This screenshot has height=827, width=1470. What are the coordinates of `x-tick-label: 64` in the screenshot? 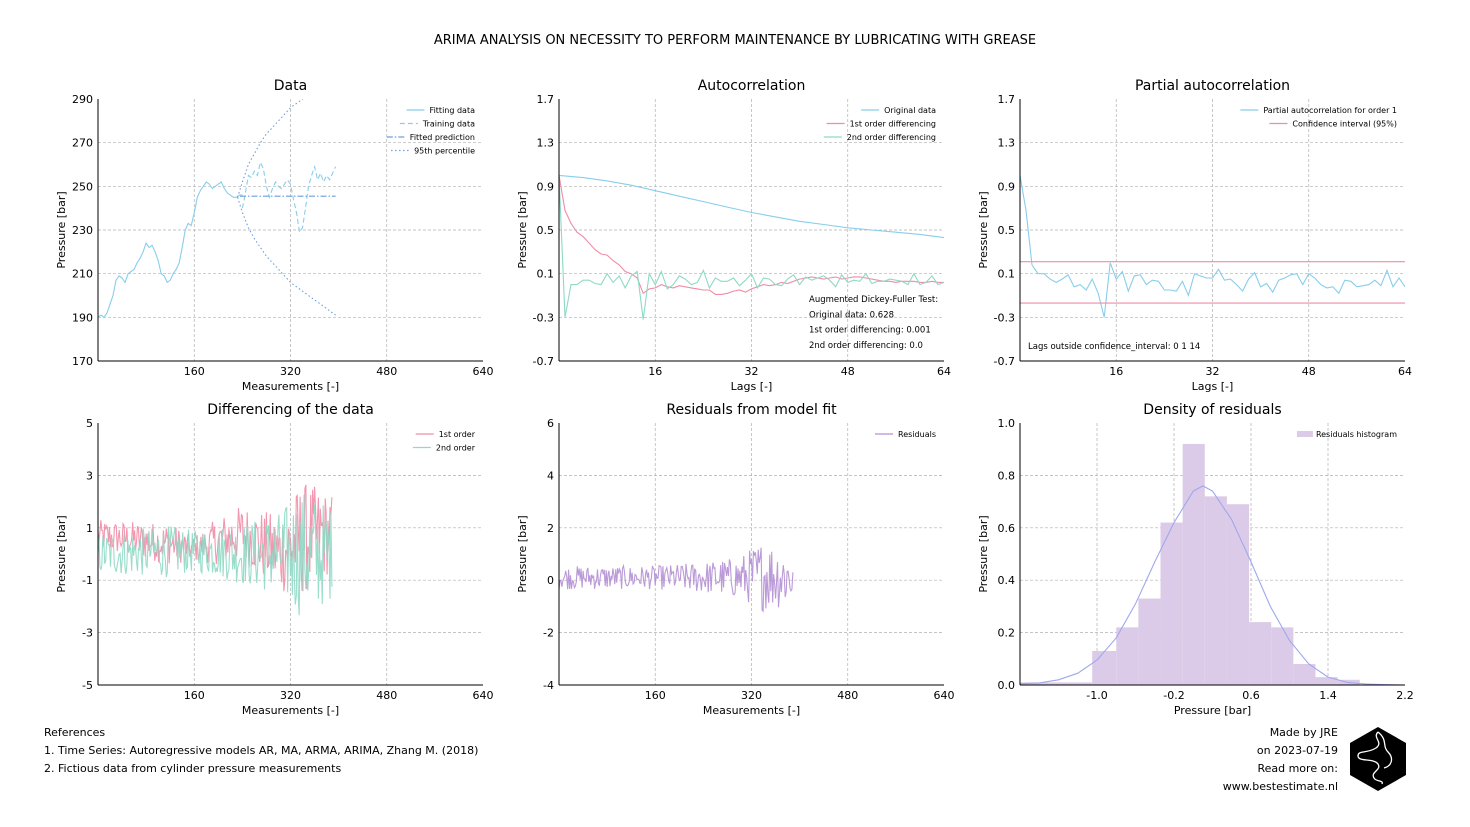 It's located at (1405, 371).